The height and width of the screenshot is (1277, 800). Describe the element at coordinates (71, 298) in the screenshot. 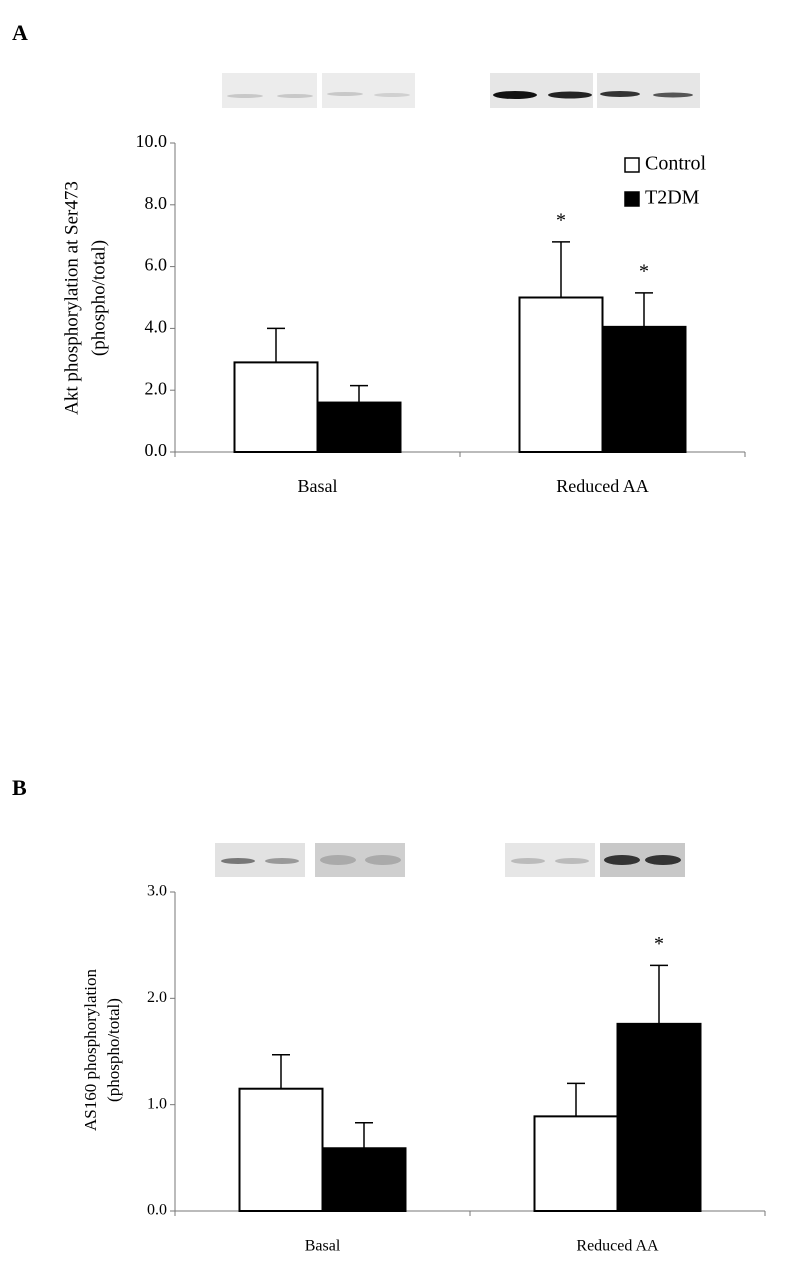

I see `y-axis-title: Akt phosphorylation at Ser473` at that location.